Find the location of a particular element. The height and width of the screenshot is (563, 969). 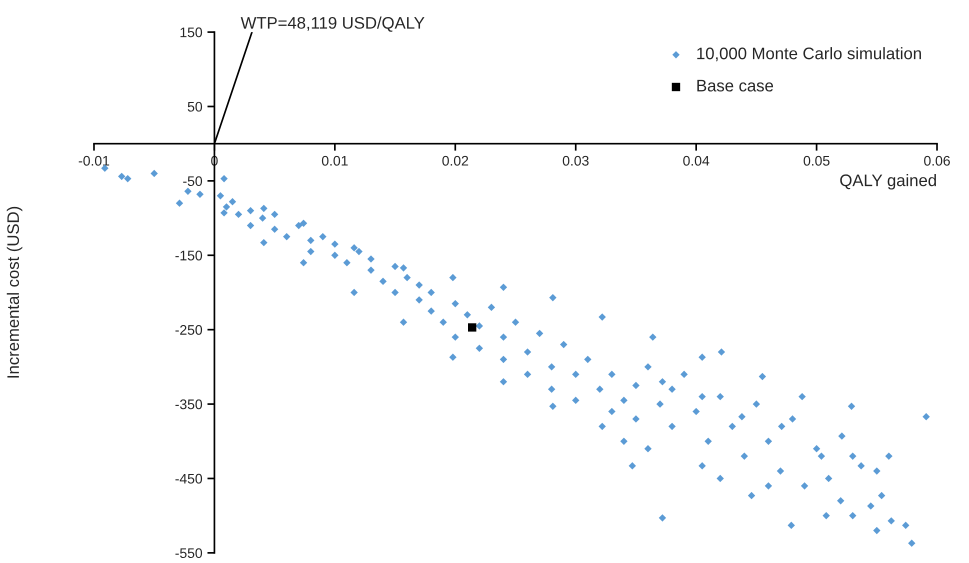

y-tick-label: -550 is located at coordinates (188, 553).